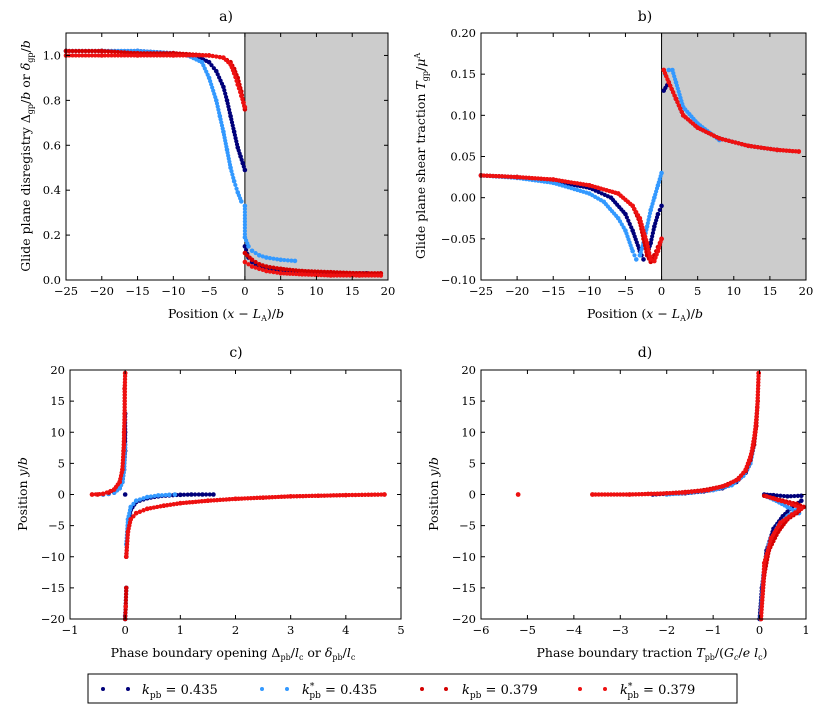  Describe the element at coordinates (479, 692) in the screenshot. I see `legend-entry-3: kpb = 0.379` at that location.